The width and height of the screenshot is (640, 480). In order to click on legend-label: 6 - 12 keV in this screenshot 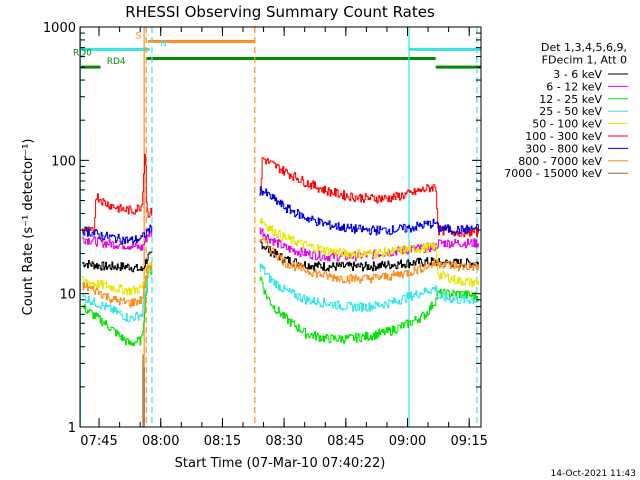, I will do `click(574, 86)`.